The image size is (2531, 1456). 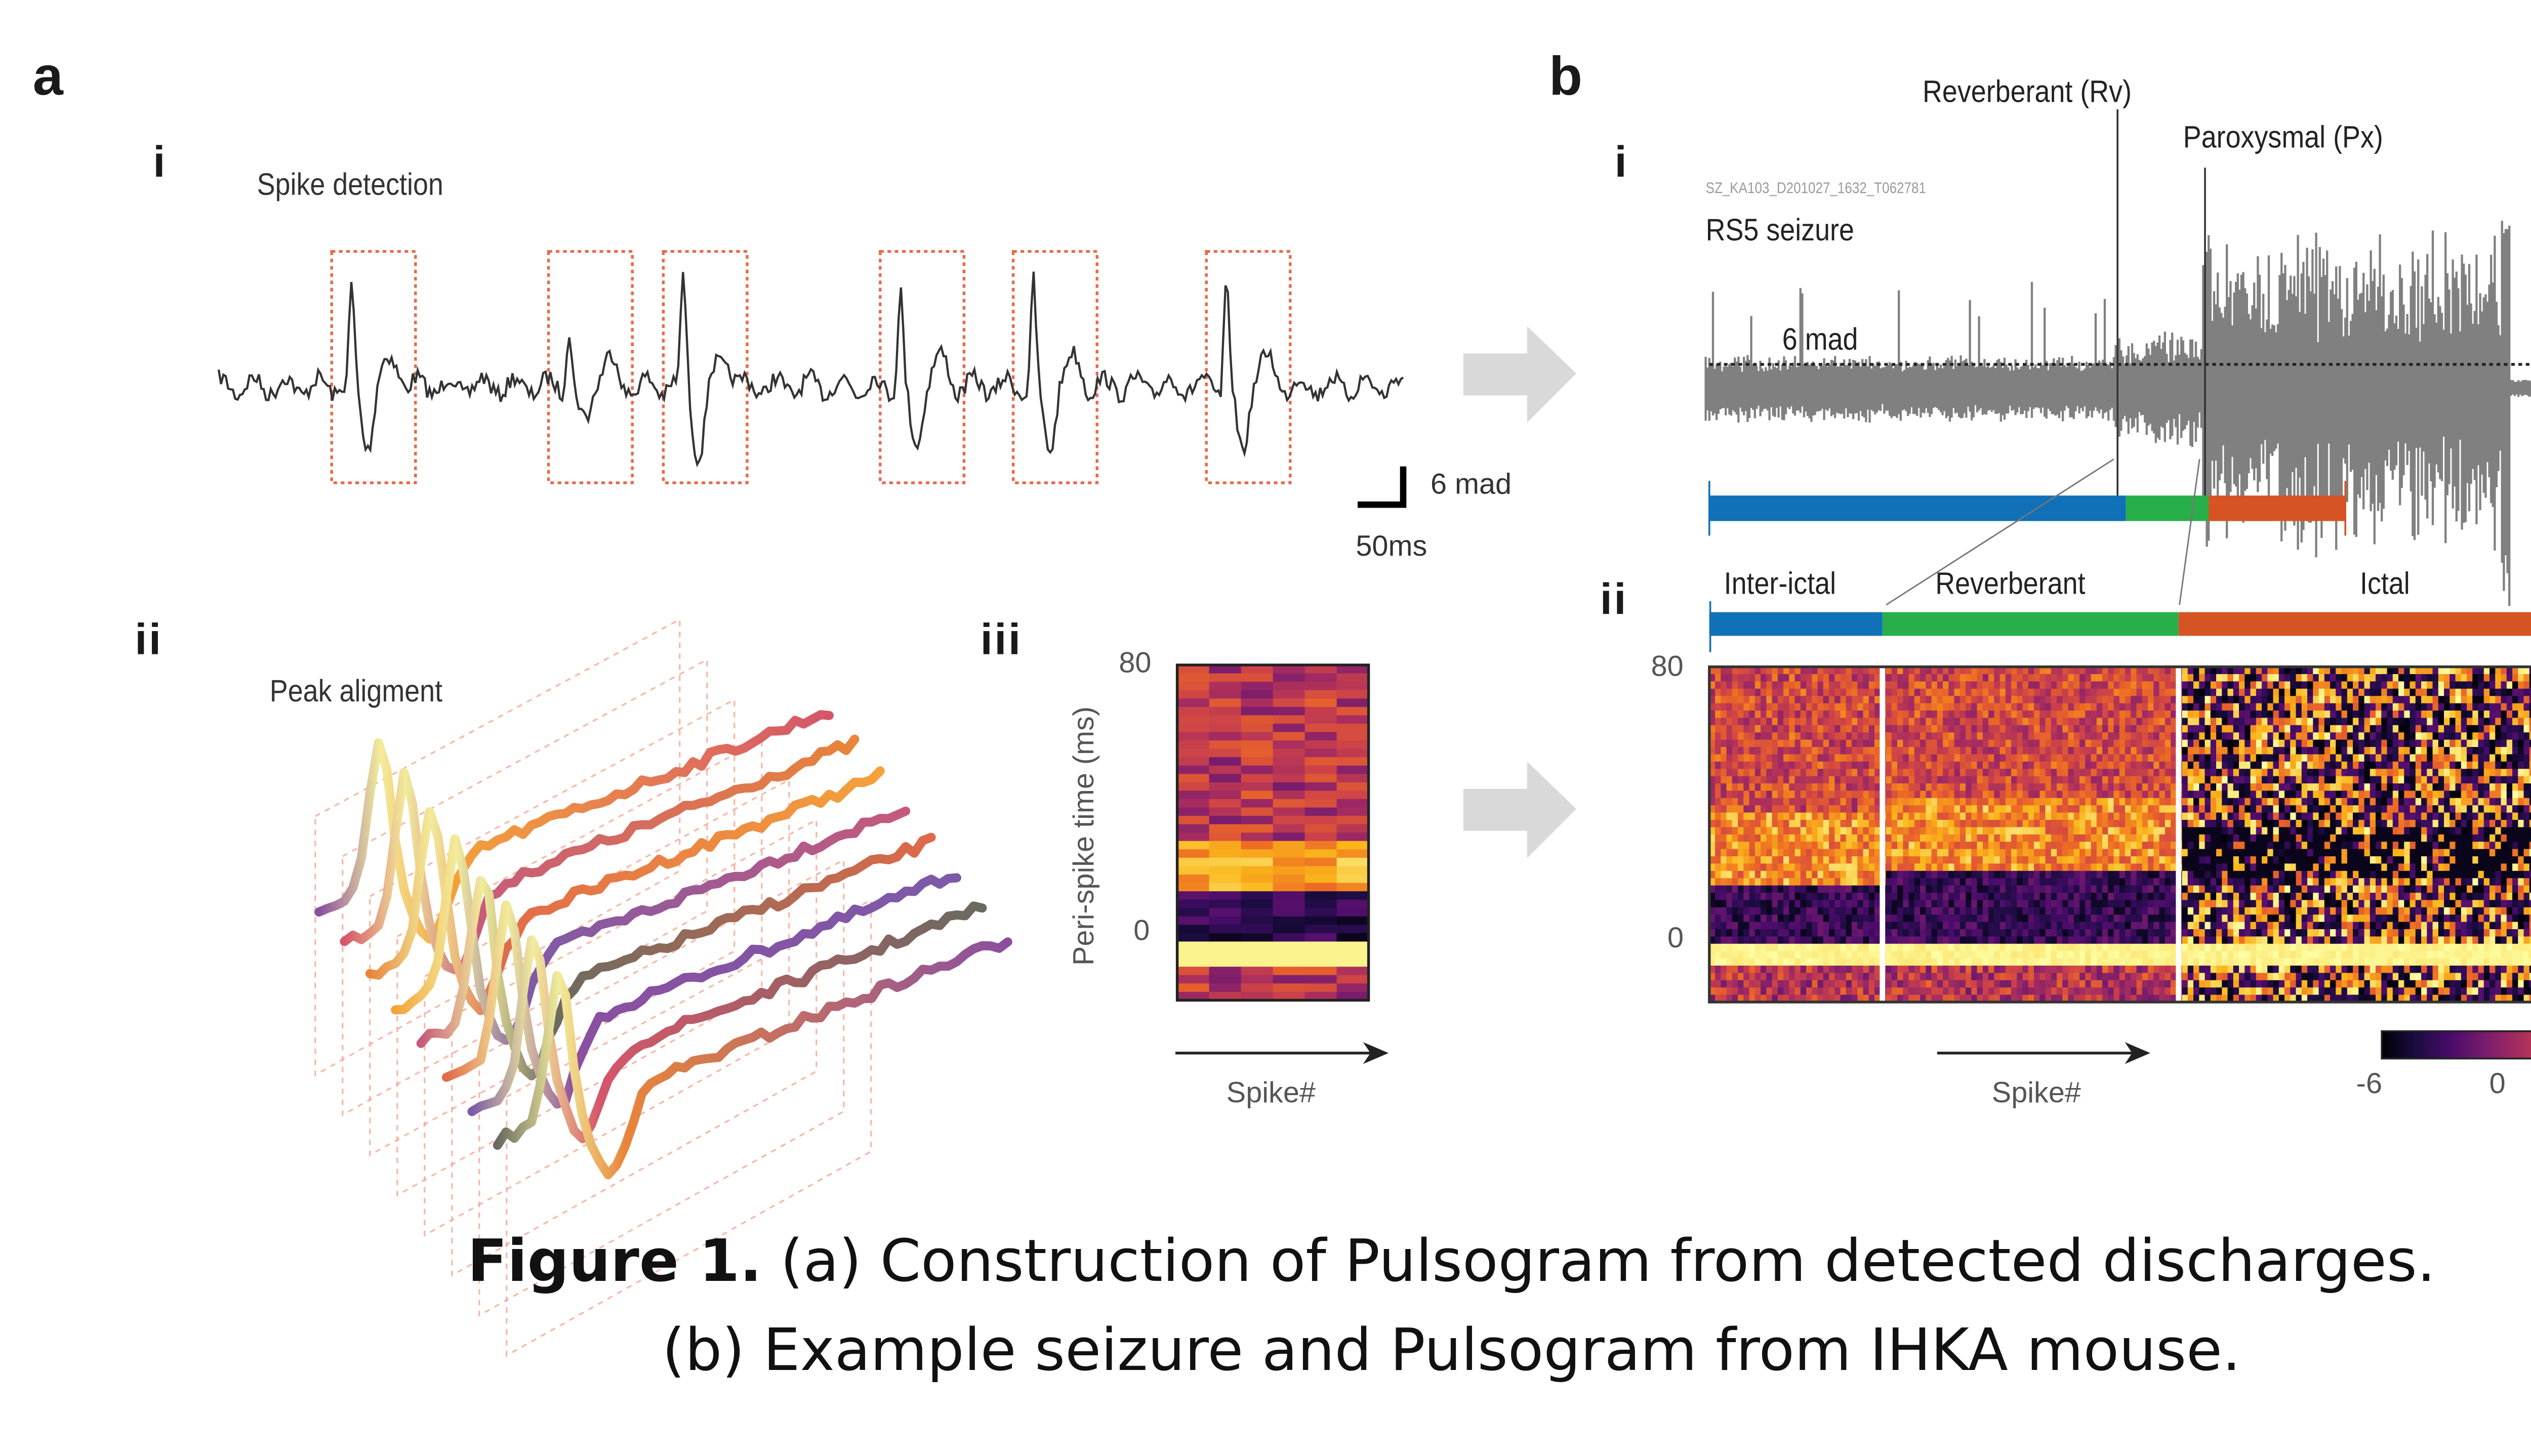 What do you see at coordinates (2189, 532) in the screenshot?
I see `zoom-connector` at bounding box center [2189, 532].